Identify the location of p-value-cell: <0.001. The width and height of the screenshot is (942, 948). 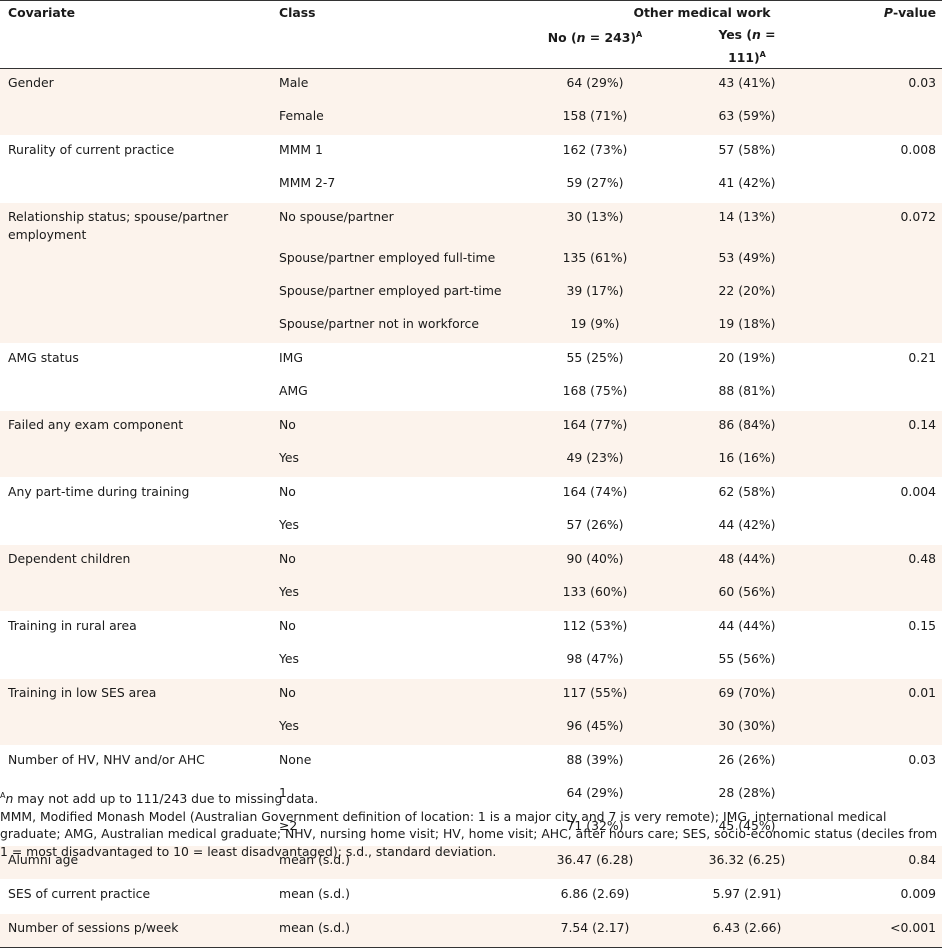
(895, 930).